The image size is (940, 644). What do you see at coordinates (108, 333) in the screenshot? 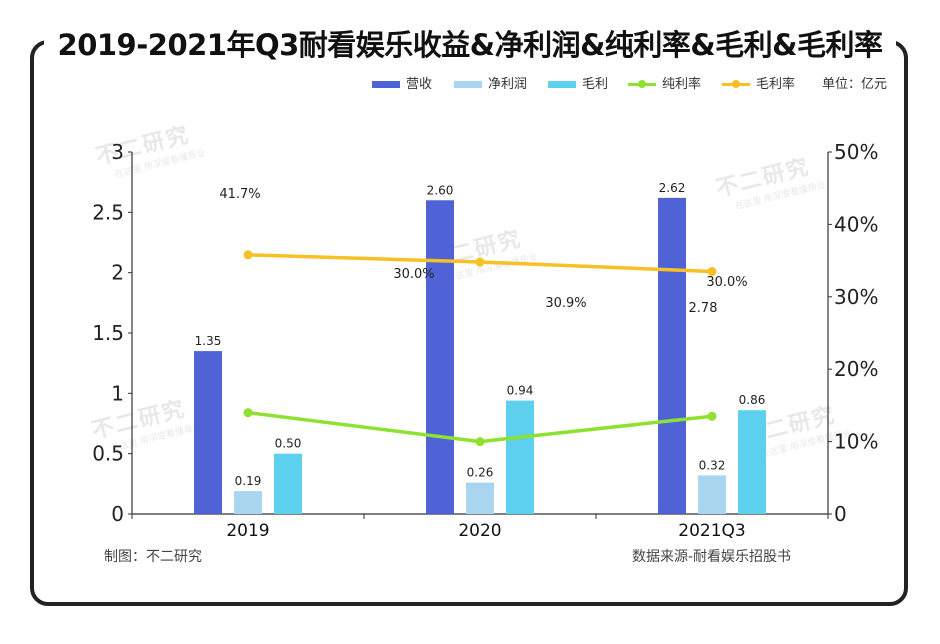
I see `left-tick-label: 1.5` at bounding box center [108, 333].